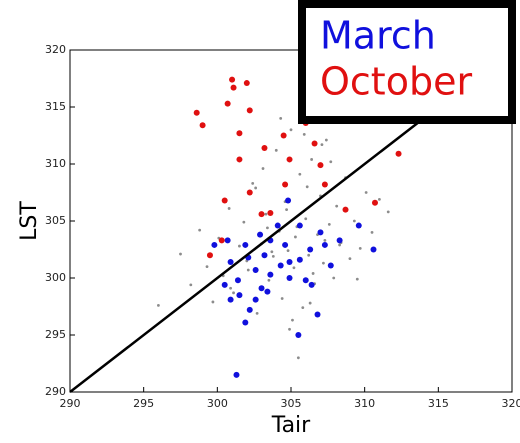 The image size is (520, 443). Describe the element at coordinates (378, 36) in the screenshot. I see `legend-label: March` at that location.